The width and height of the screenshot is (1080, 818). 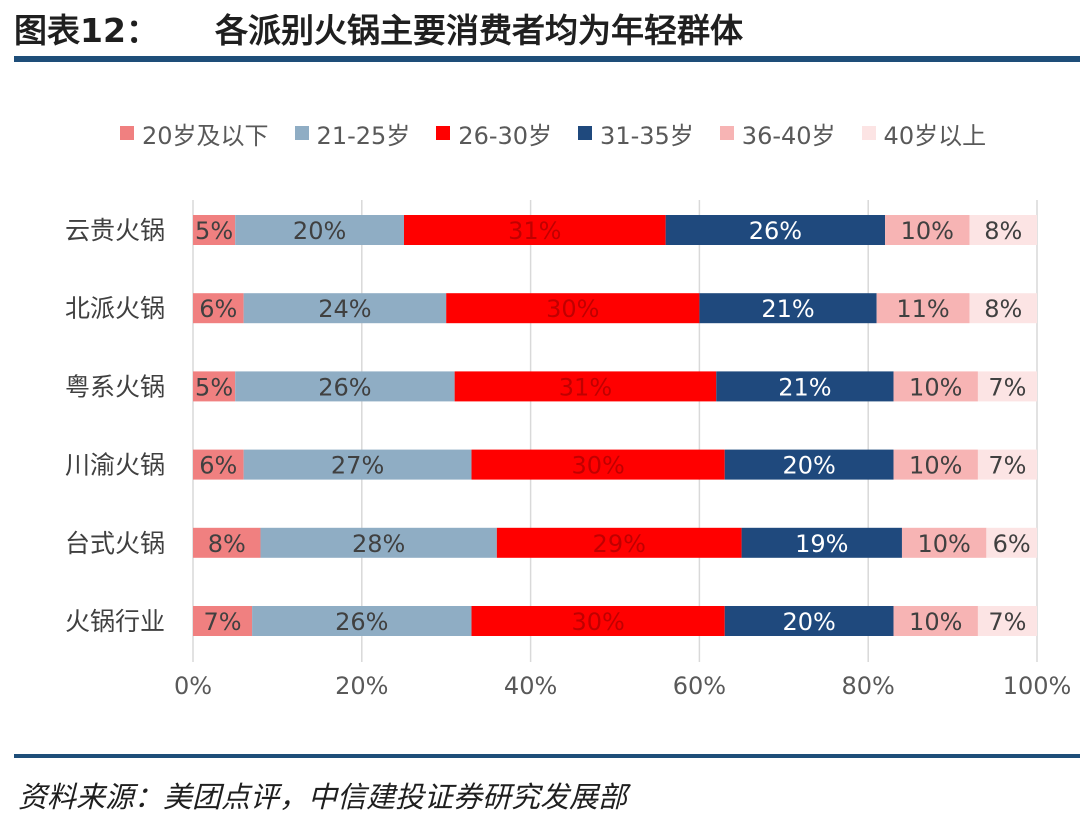 I want to click on legend-label: 31-35岁, so click(x=647, y=135).